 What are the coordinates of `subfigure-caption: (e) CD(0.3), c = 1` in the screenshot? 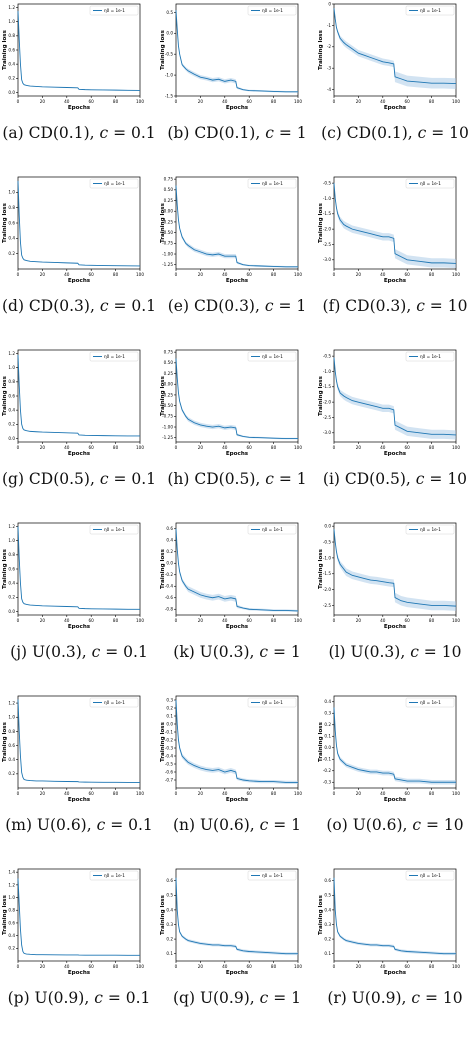 It's located at (237, 306).